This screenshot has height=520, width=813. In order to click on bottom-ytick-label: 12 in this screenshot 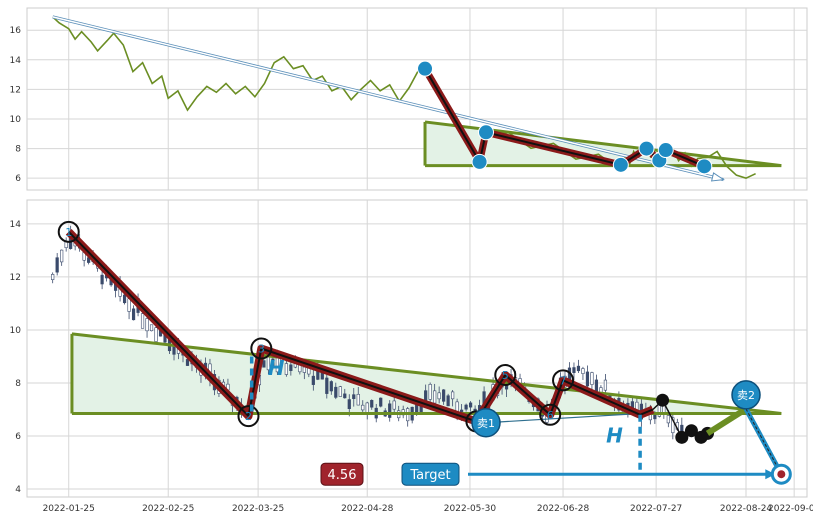, I will do `click(15, 278)`.